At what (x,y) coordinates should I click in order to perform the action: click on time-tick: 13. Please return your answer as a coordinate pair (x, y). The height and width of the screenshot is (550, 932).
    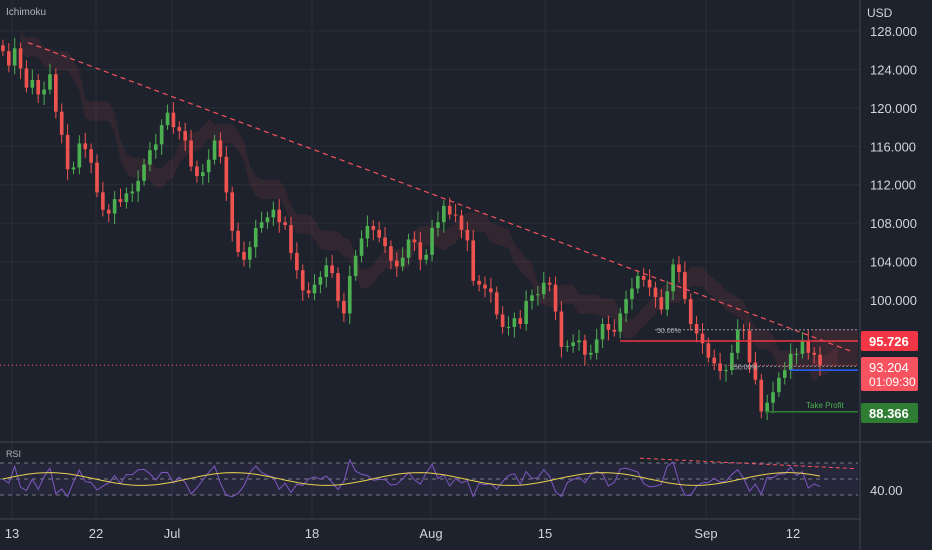
    Looking at the image, I should click on (12, 533).